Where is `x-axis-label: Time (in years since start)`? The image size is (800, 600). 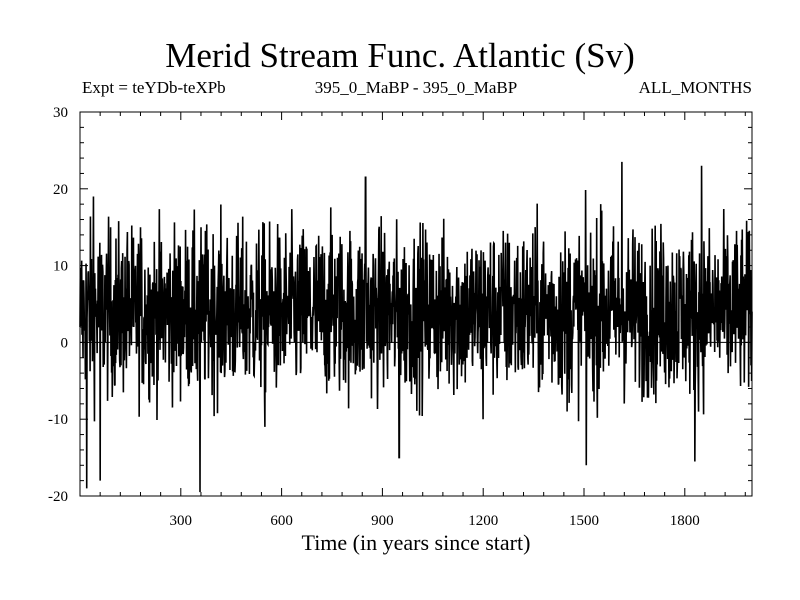 x-axis-label: Time (in years since start) is located at coordinates (416, 542).